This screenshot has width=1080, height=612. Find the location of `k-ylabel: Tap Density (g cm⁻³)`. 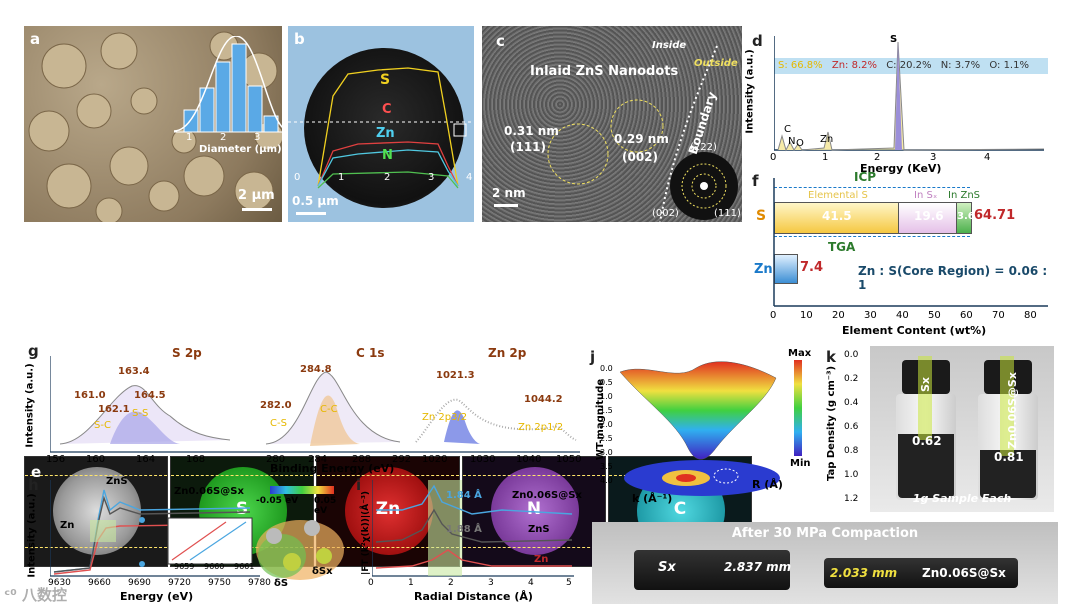

k-ylabel: Tap Density (g cm⁻³) is located at coordinates (832, 423).